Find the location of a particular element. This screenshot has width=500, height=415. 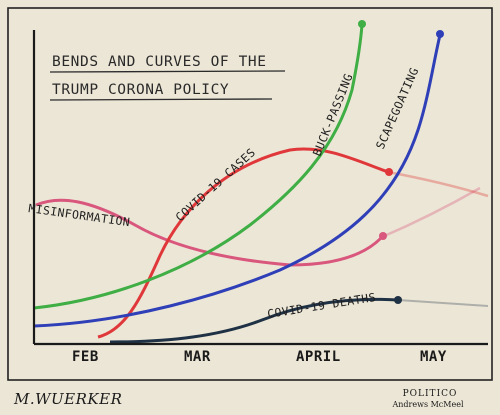

month-label-april: APRIL is located at coordinates (318, 357).